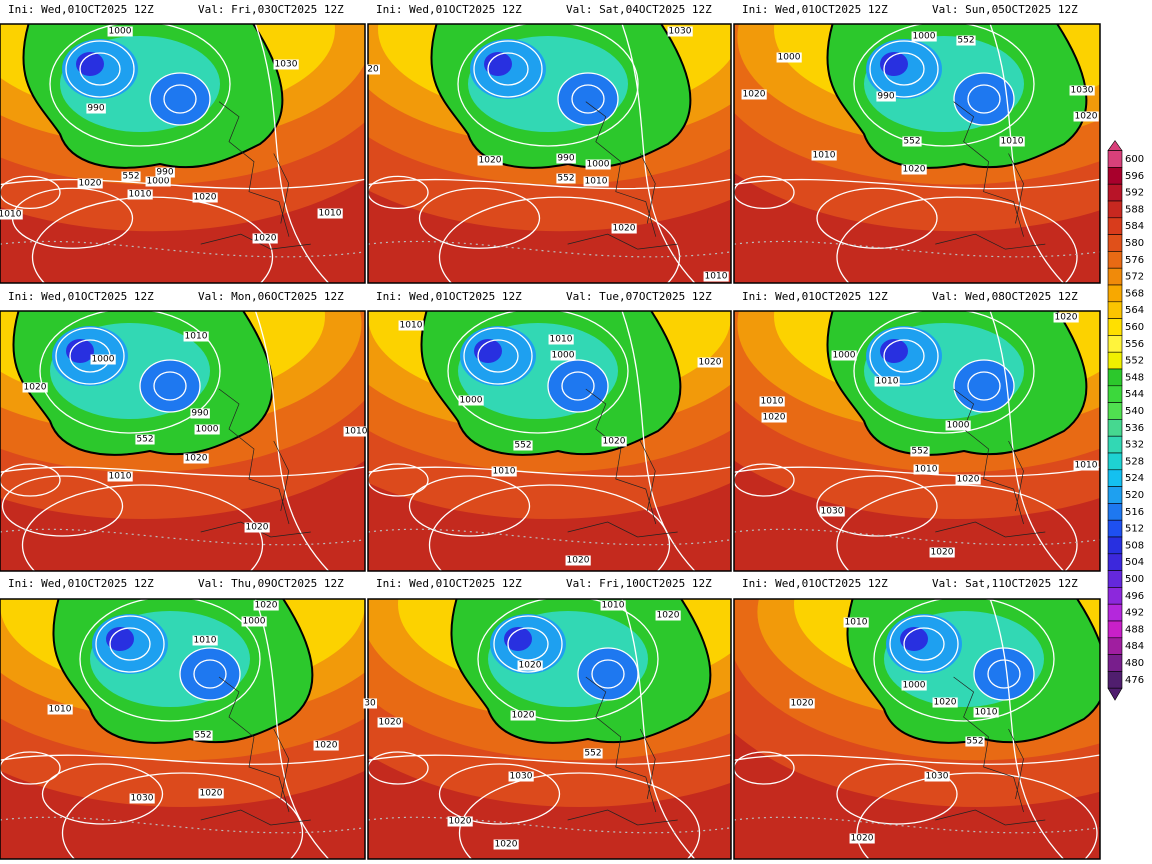 This screenshot has height=864, width=1152. I want to click on colorbar-label: 492, so click(1134, 613).